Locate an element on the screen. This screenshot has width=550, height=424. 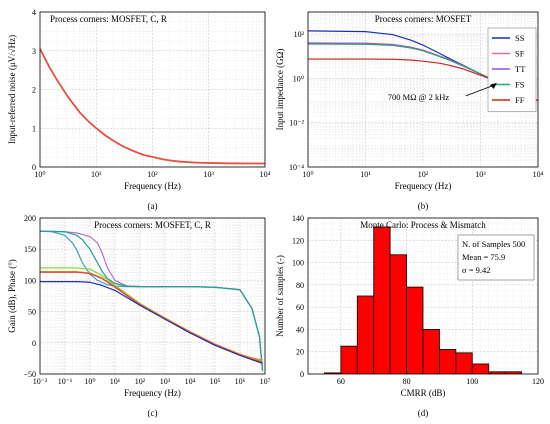
x-tick-label: 10⁻¹ is located at coordinates (65, 381).